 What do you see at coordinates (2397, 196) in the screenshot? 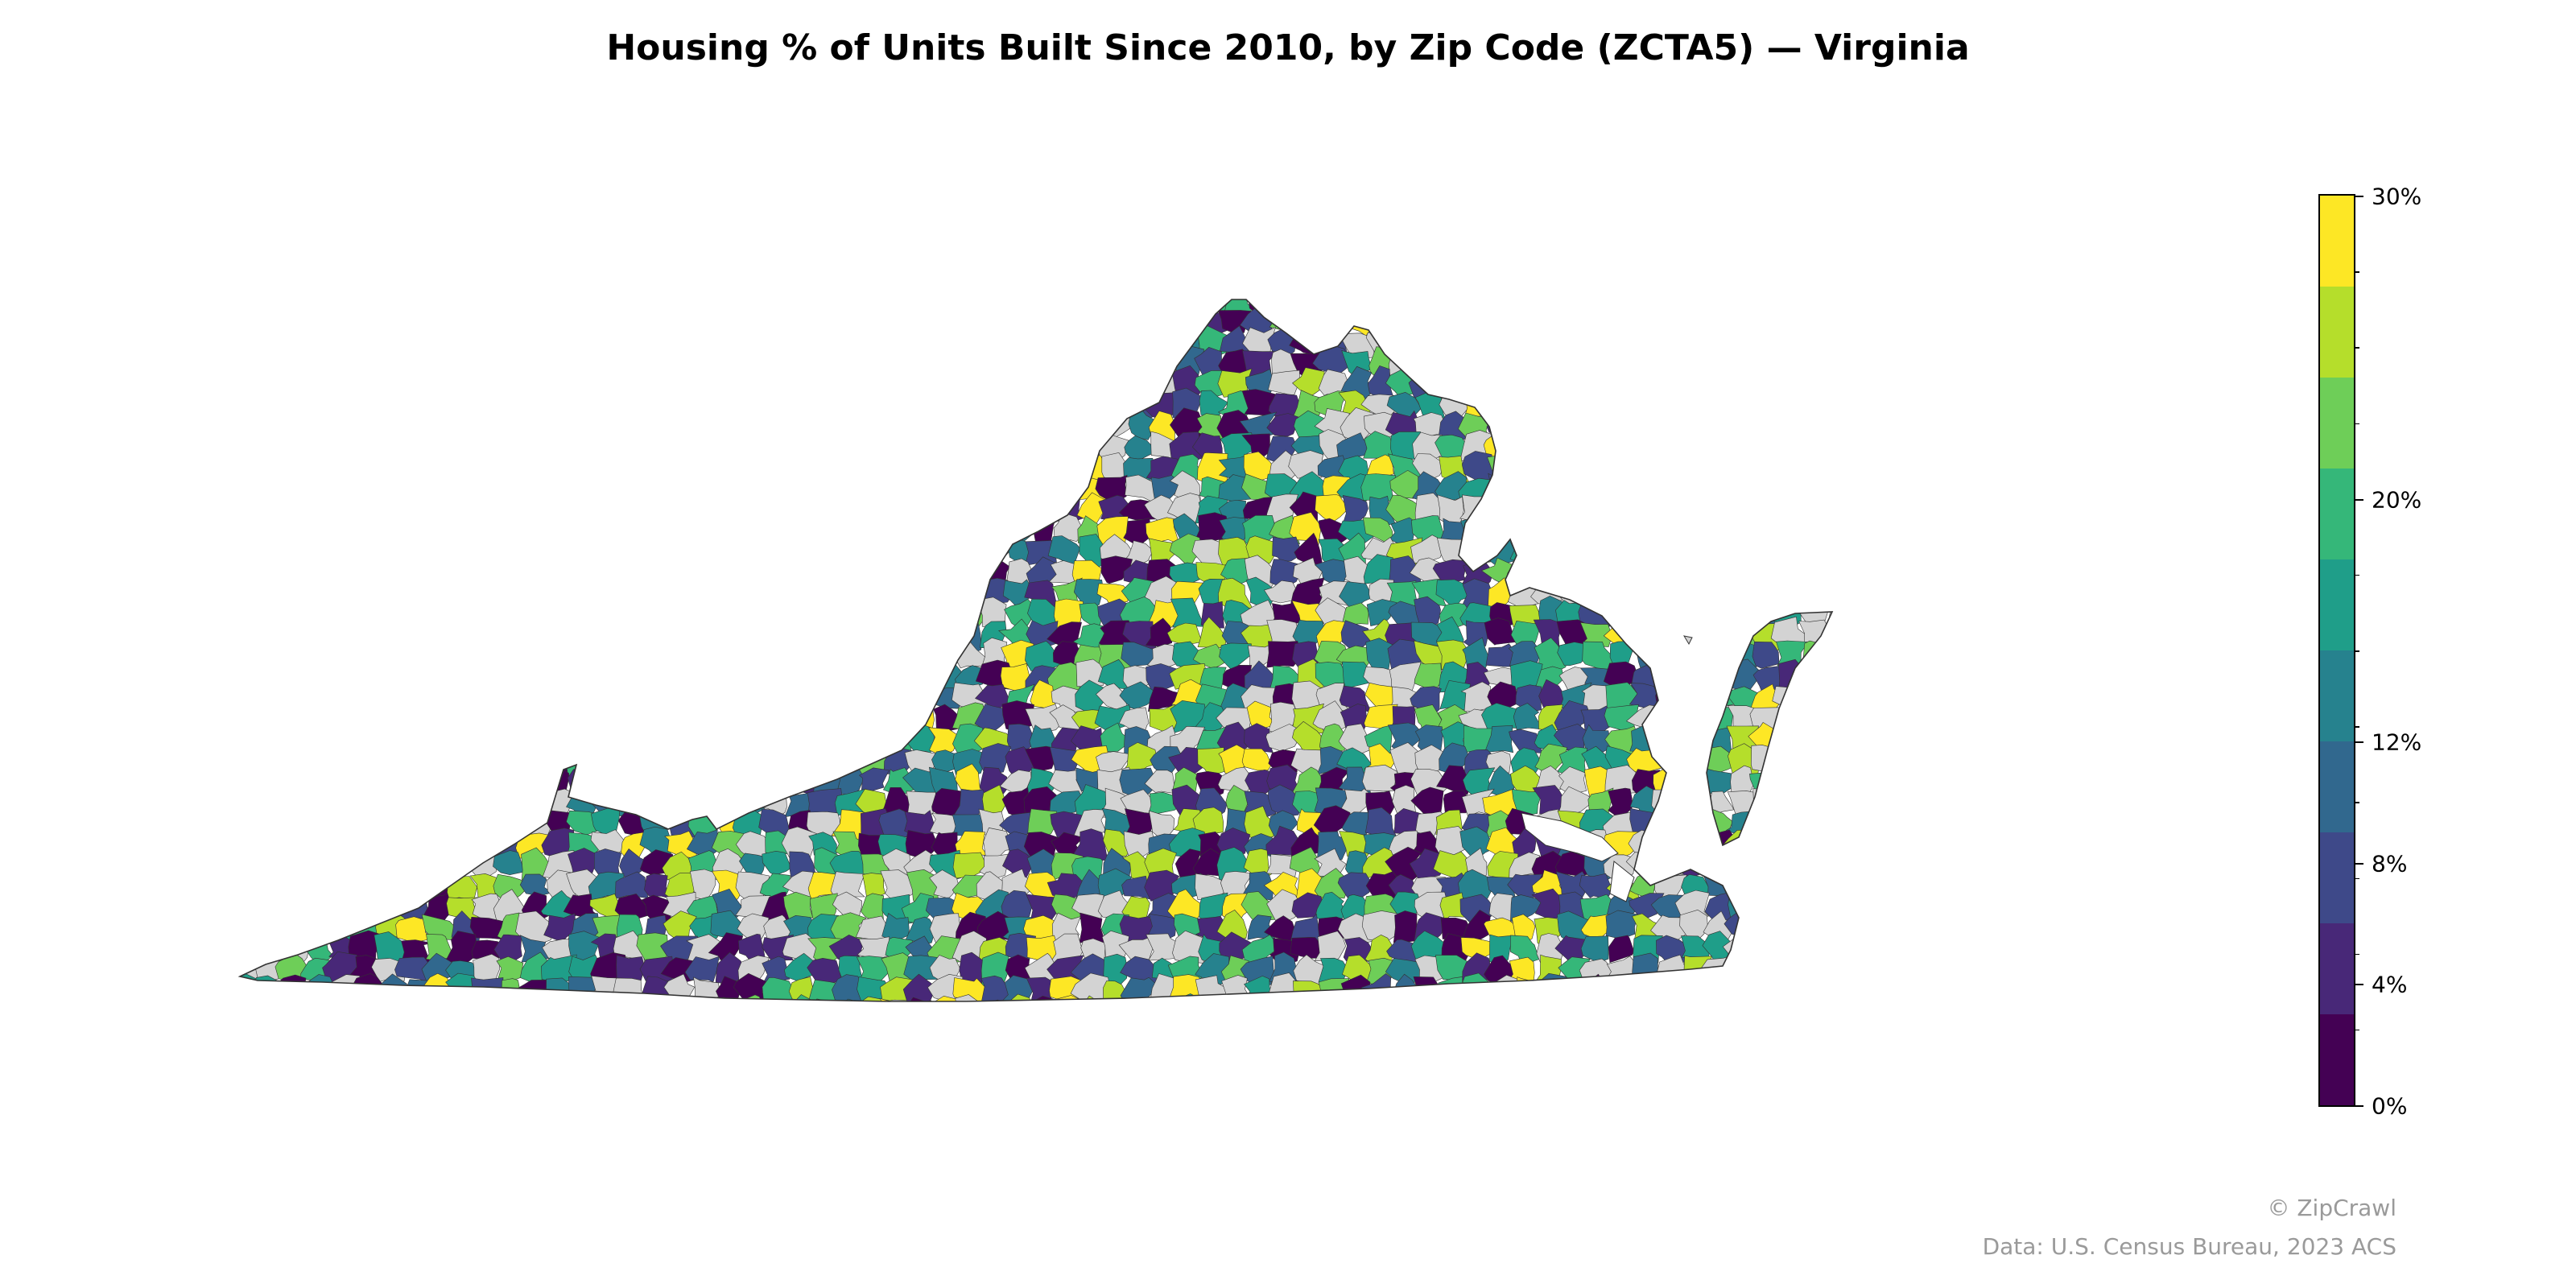
I see `colorbar-tick-label: 30%` at bounding box center [2397, 196].